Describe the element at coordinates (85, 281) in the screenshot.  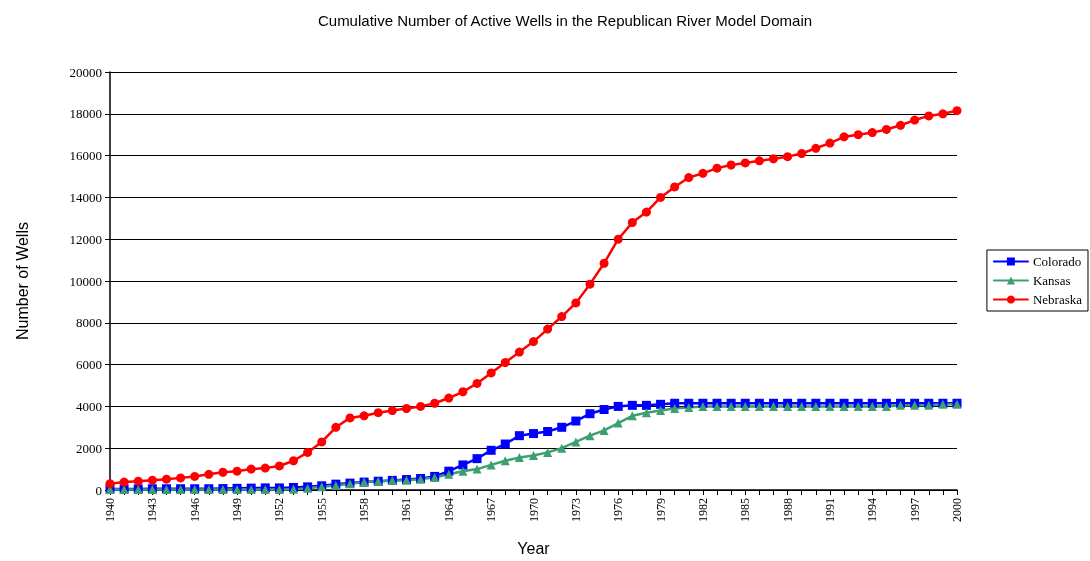
I see `y-tick-label: 10000` at that location.